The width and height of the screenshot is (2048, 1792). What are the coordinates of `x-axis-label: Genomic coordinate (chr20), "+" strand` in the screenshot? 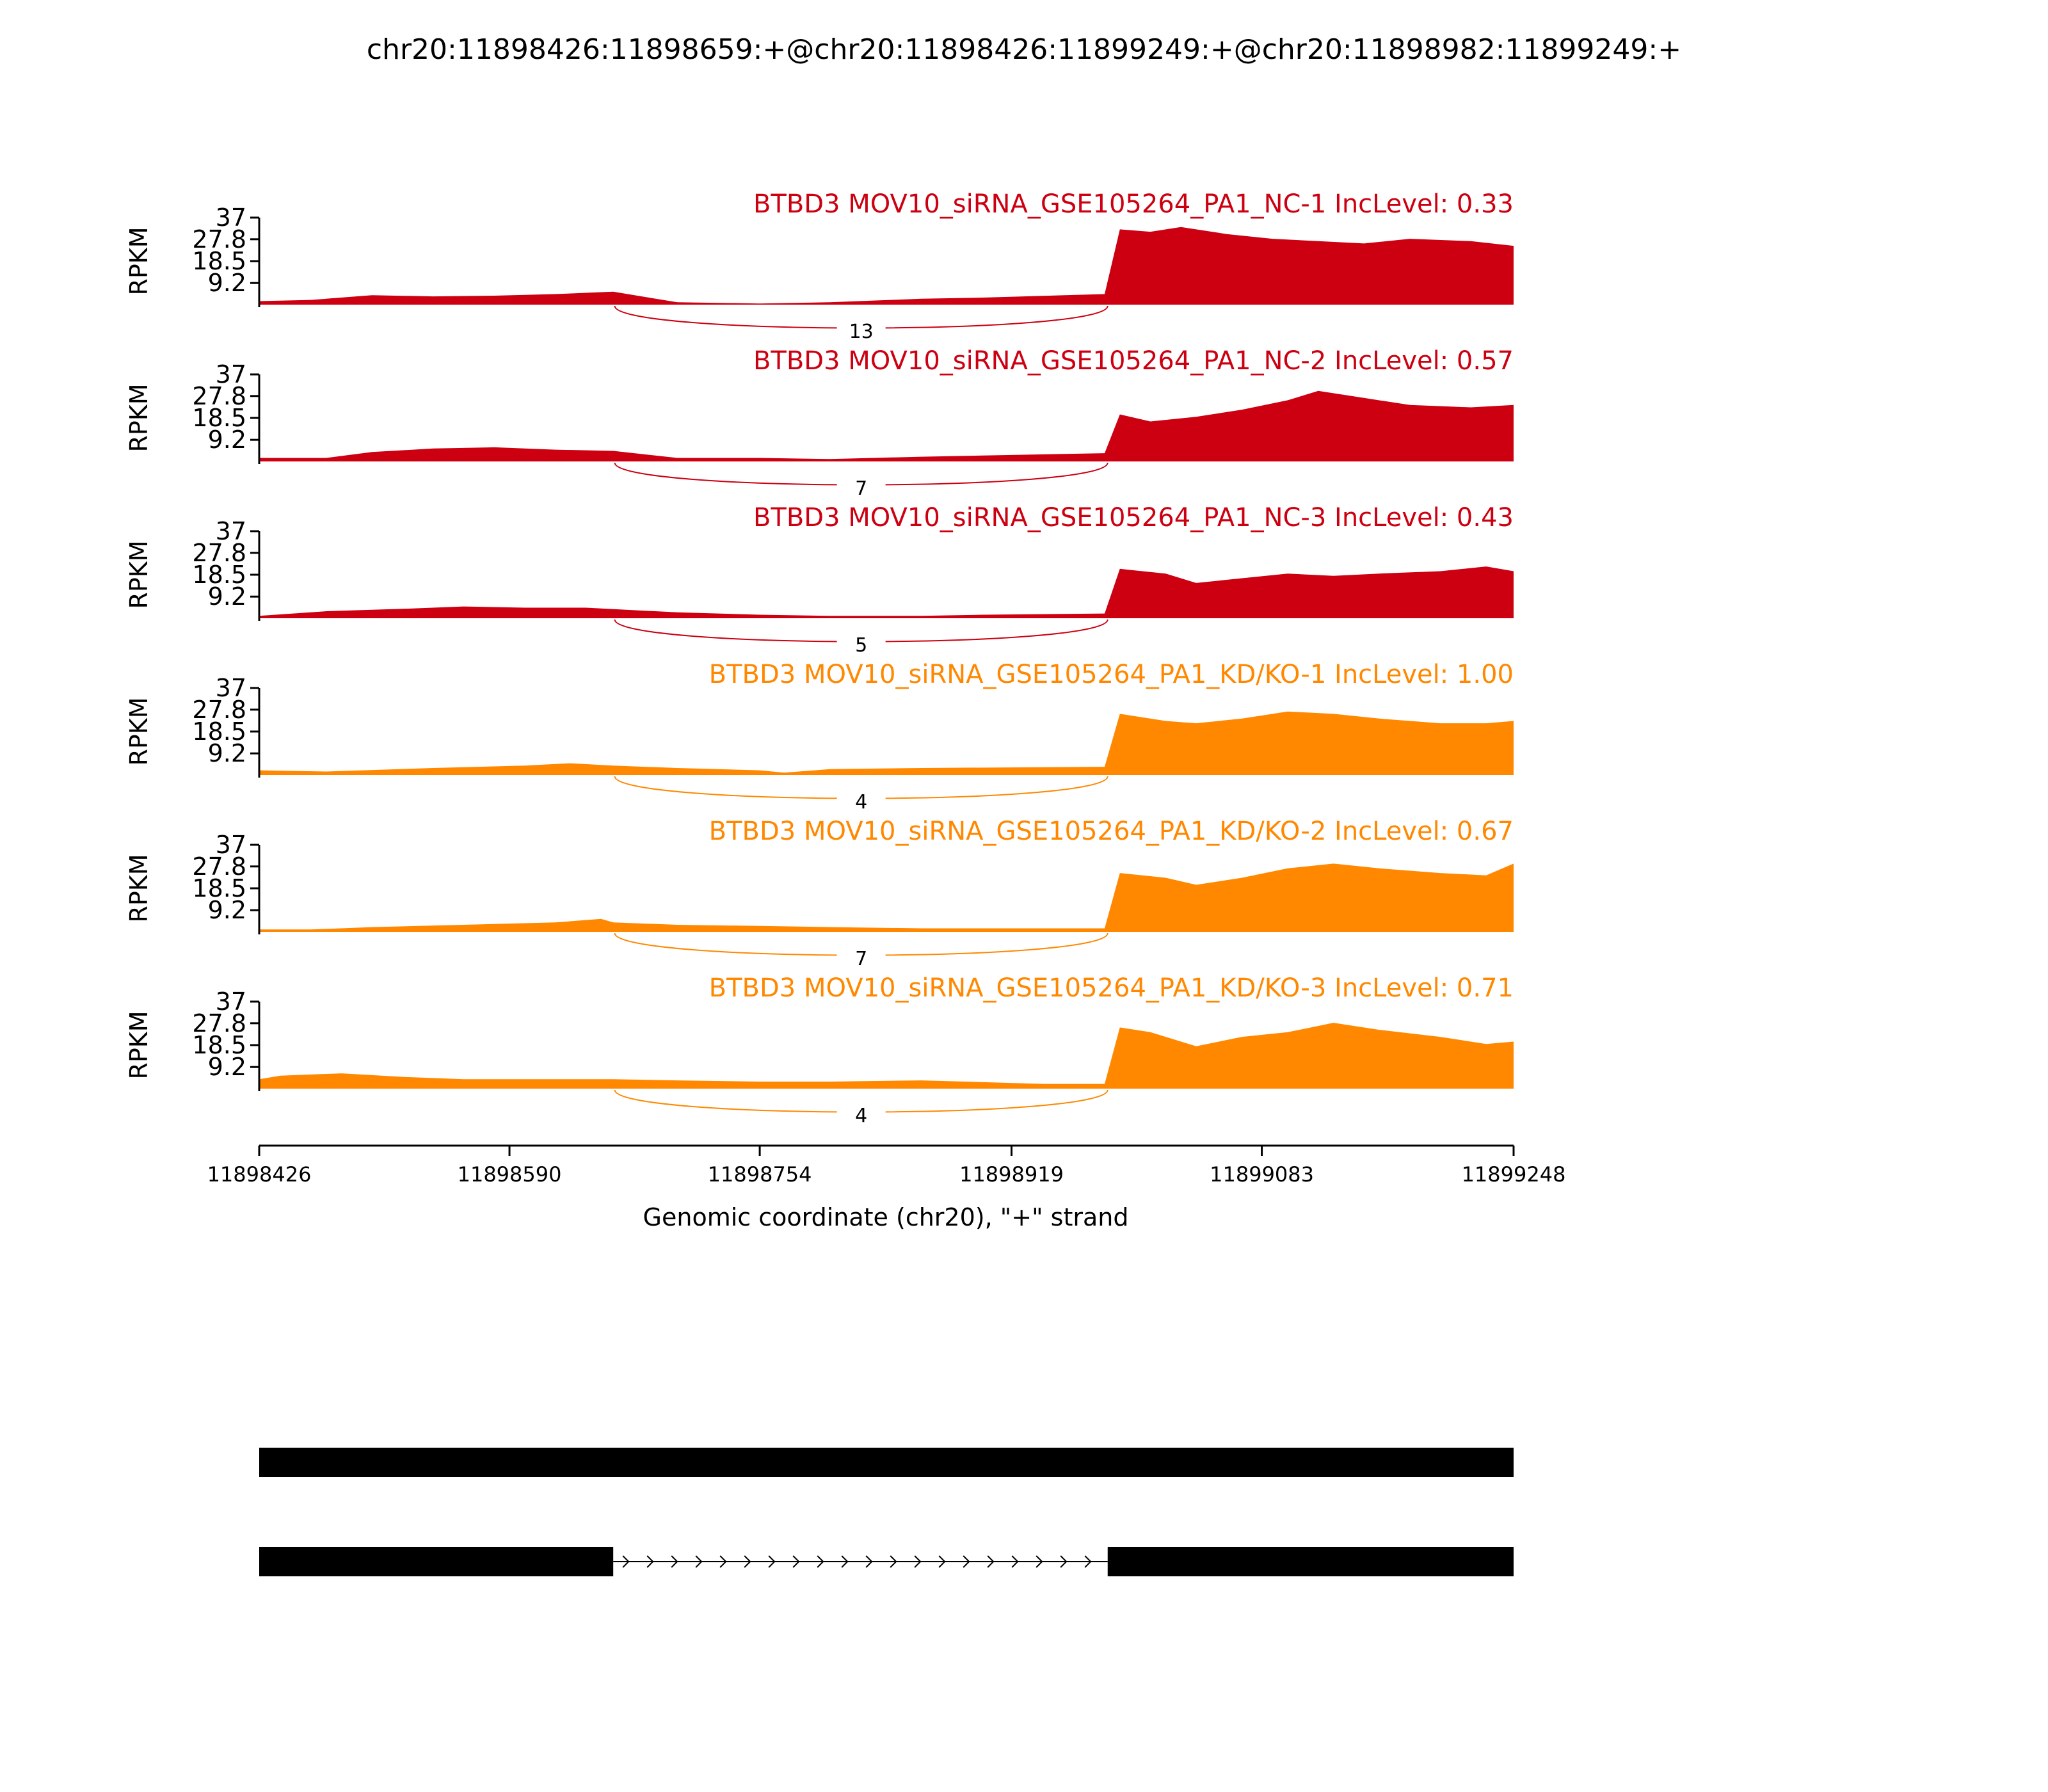 It's located at (886, 1217).